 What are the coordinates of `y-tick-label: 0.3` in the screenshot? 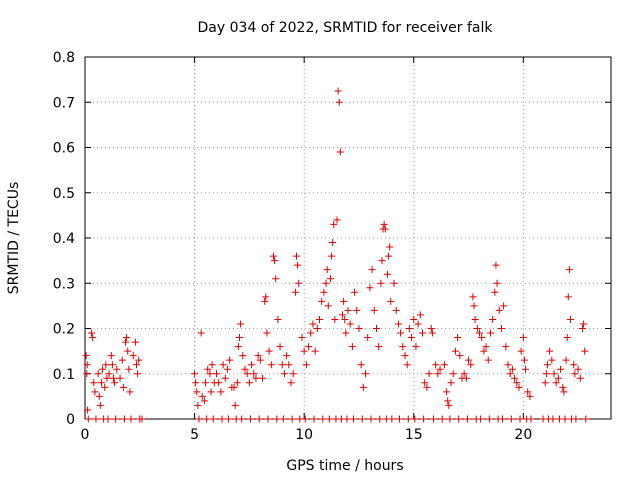 It's located at (64, 284).